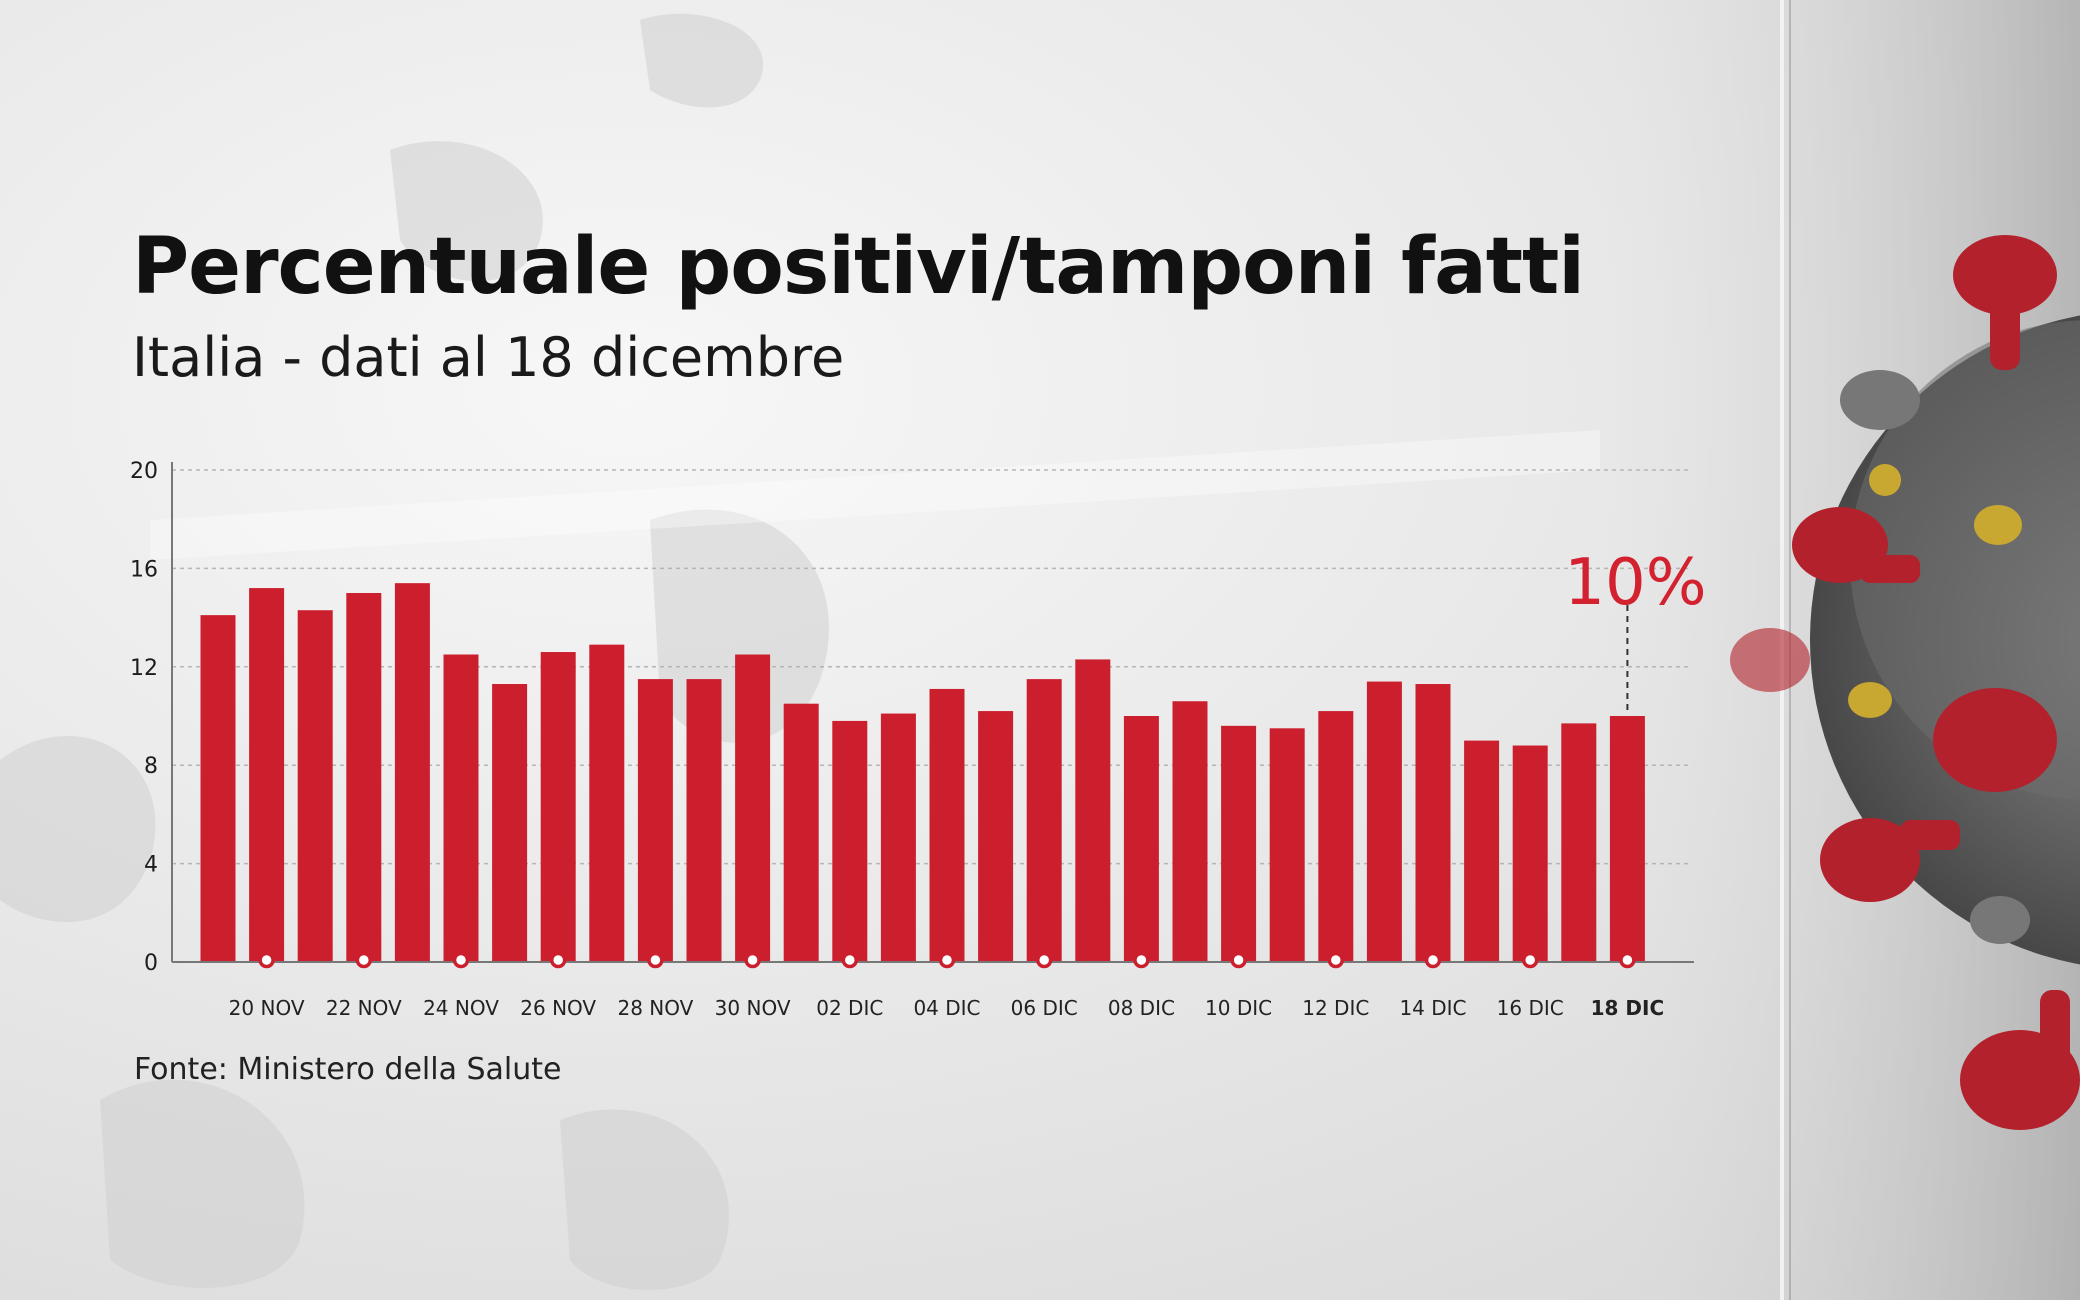 This screenshot has height=1300, width=2080. What do you see at coordinates (1044, 1008) in the screenshot?
I see `x-tick-label: 06 DIC` at bounding box center [1044, 1008].